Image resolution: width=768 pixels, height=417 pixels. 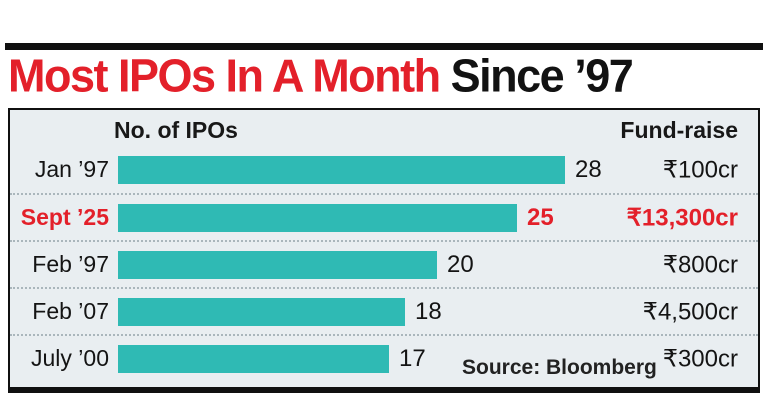 I want to click on table-row-highlighted: Sept ’25 25 ₹13,300cr, so click(x=384, y=216).